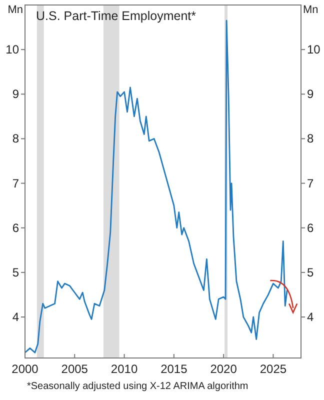 The image size is (324, 400). I want to click on x-tick-label: 2005, so click(74, 369).